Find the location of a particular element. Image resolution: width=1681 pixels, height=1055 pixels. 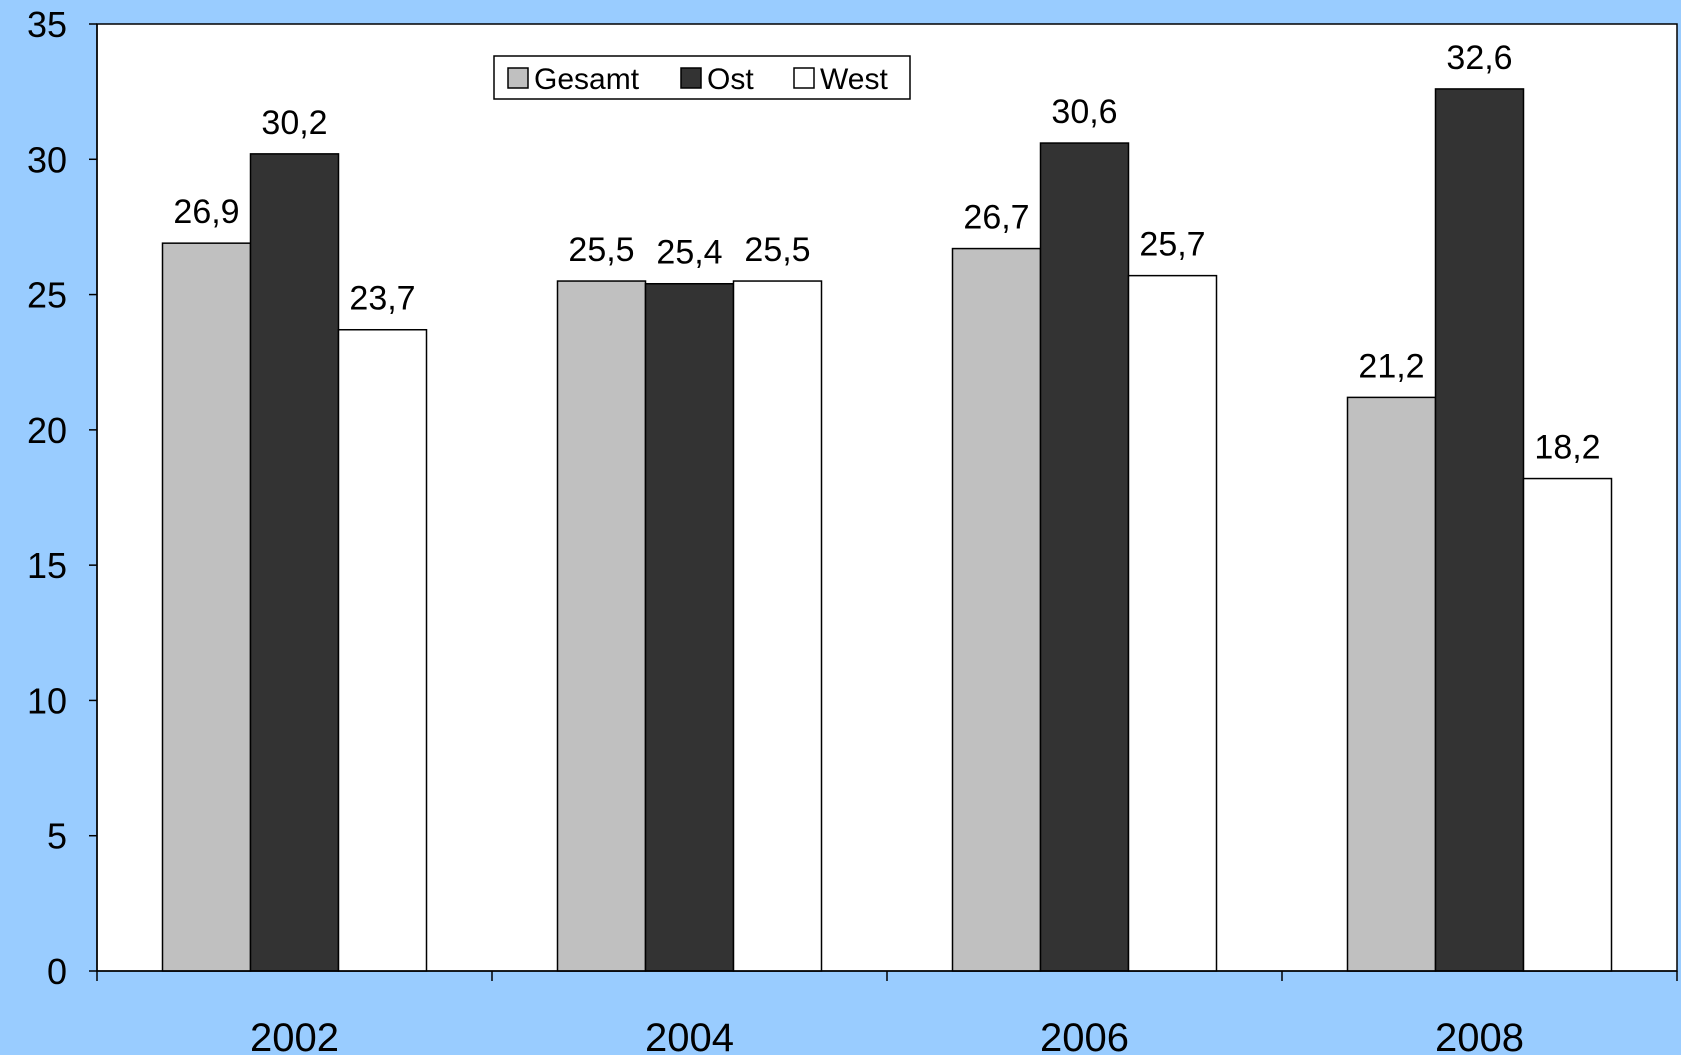

bar-west-2004 is located at coordinates (777, 626).